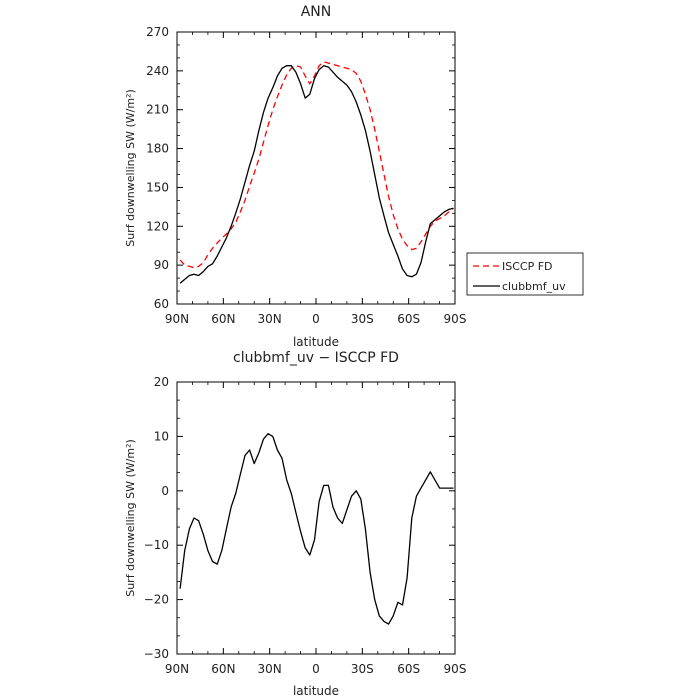 This screenshot has height=700, width=700. Describe the element at coordinates (223, 319) in the screenshot. I see `top-x-tick-label: 60N` at that location.